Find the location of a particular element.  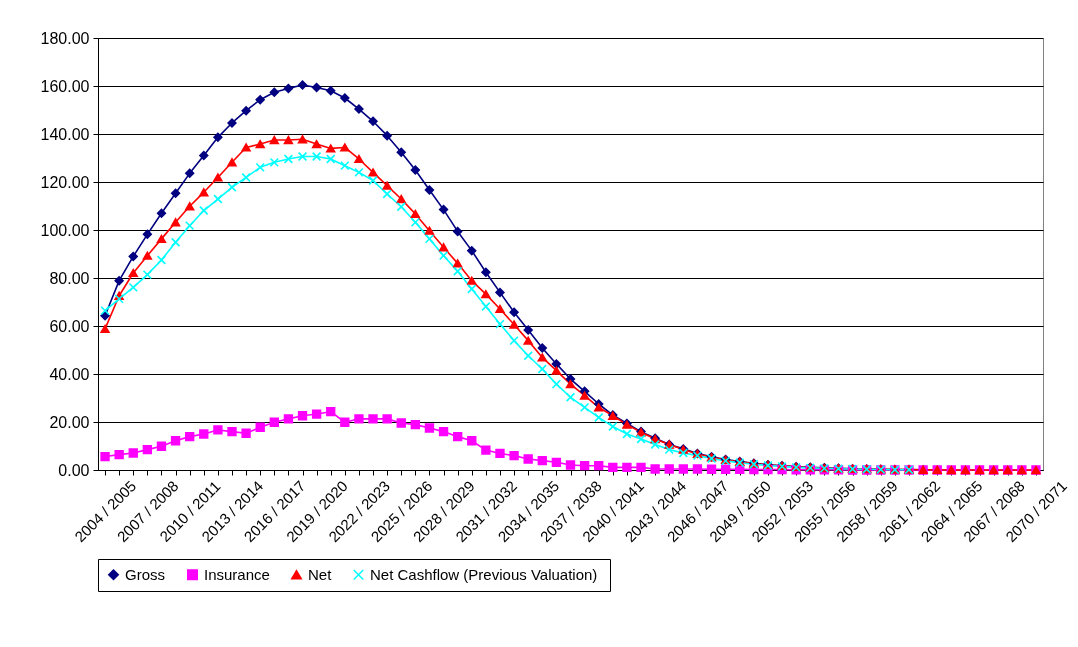

y-tick-label: 100.00 is located at coordinates (65, 230).